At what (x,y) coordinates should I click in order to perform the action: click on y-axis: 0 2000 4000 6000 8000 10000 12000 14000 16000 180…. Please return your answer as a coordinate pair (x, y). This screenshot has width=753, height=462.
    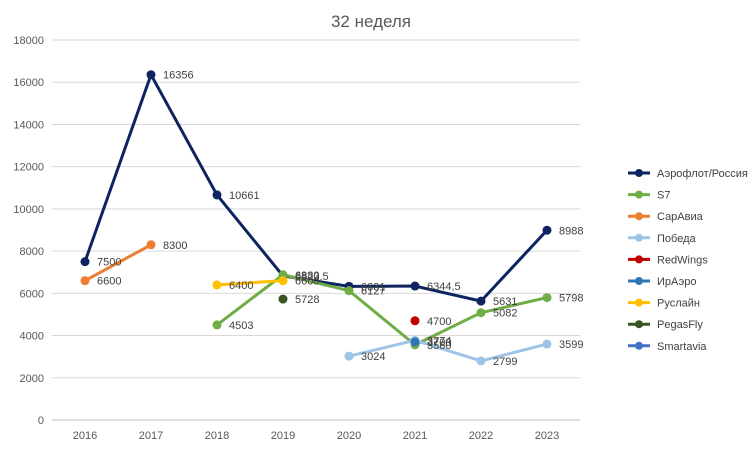
    Looking at the image, I should click on (28, 231).